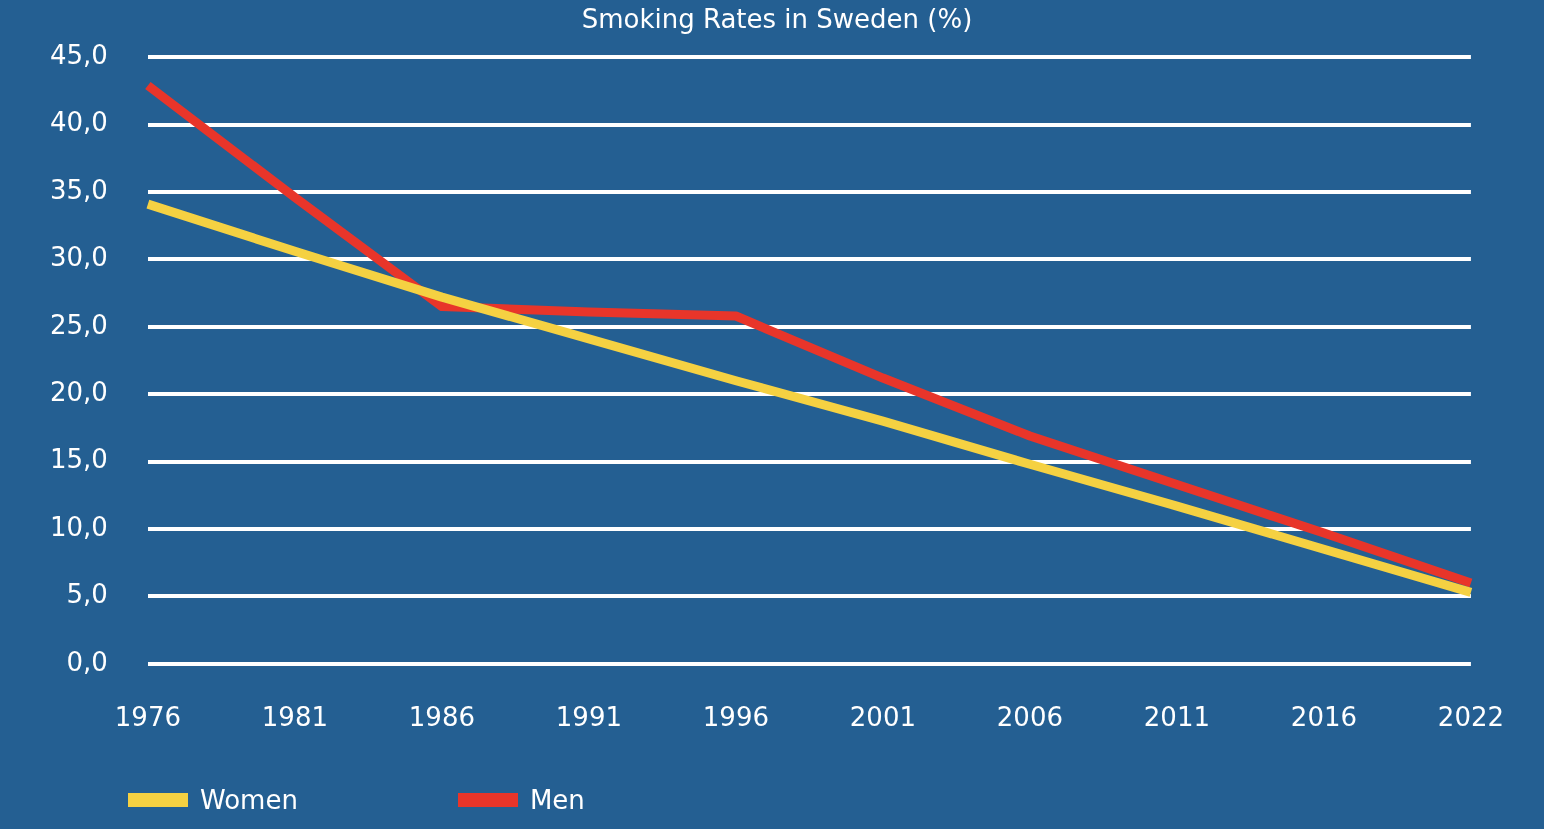 The image size is (1544, 829). I want to click on x-tick-label: 1996, so click(735, 717).